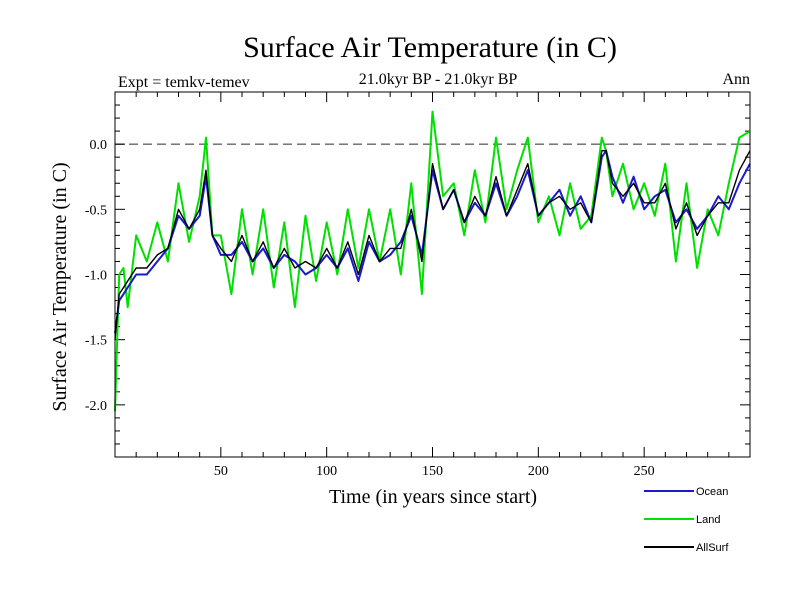  What do you see at coordinates (736, 79) in the screenshot?
I see `season-label: Ann` at bounding box center [736, 79].